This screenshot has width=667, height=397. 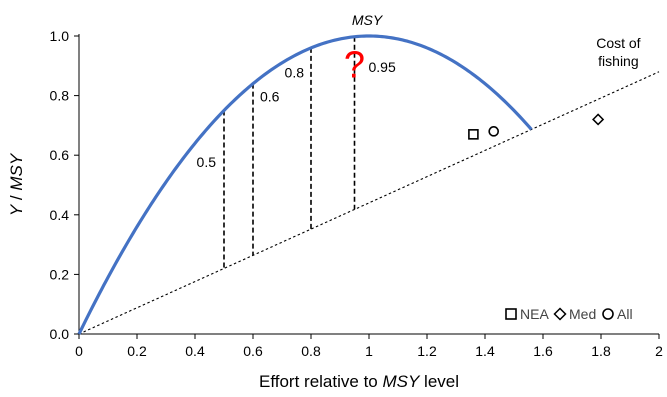 What do you see at coordinates (625, 314) in the screenshot?
I see `legend-label: All` at bounding box center [625, 314].